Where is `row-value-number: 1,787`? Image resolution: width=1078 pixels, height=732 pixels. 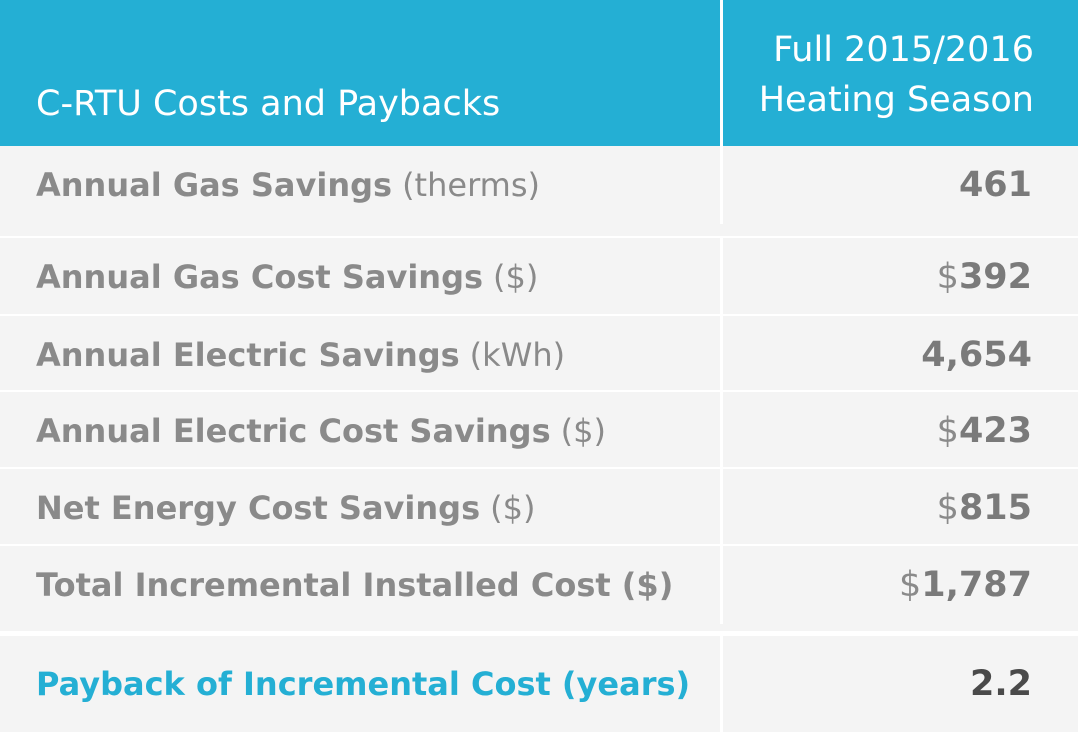 row-value-number: 1,787 is located at coordinates (976, 585).